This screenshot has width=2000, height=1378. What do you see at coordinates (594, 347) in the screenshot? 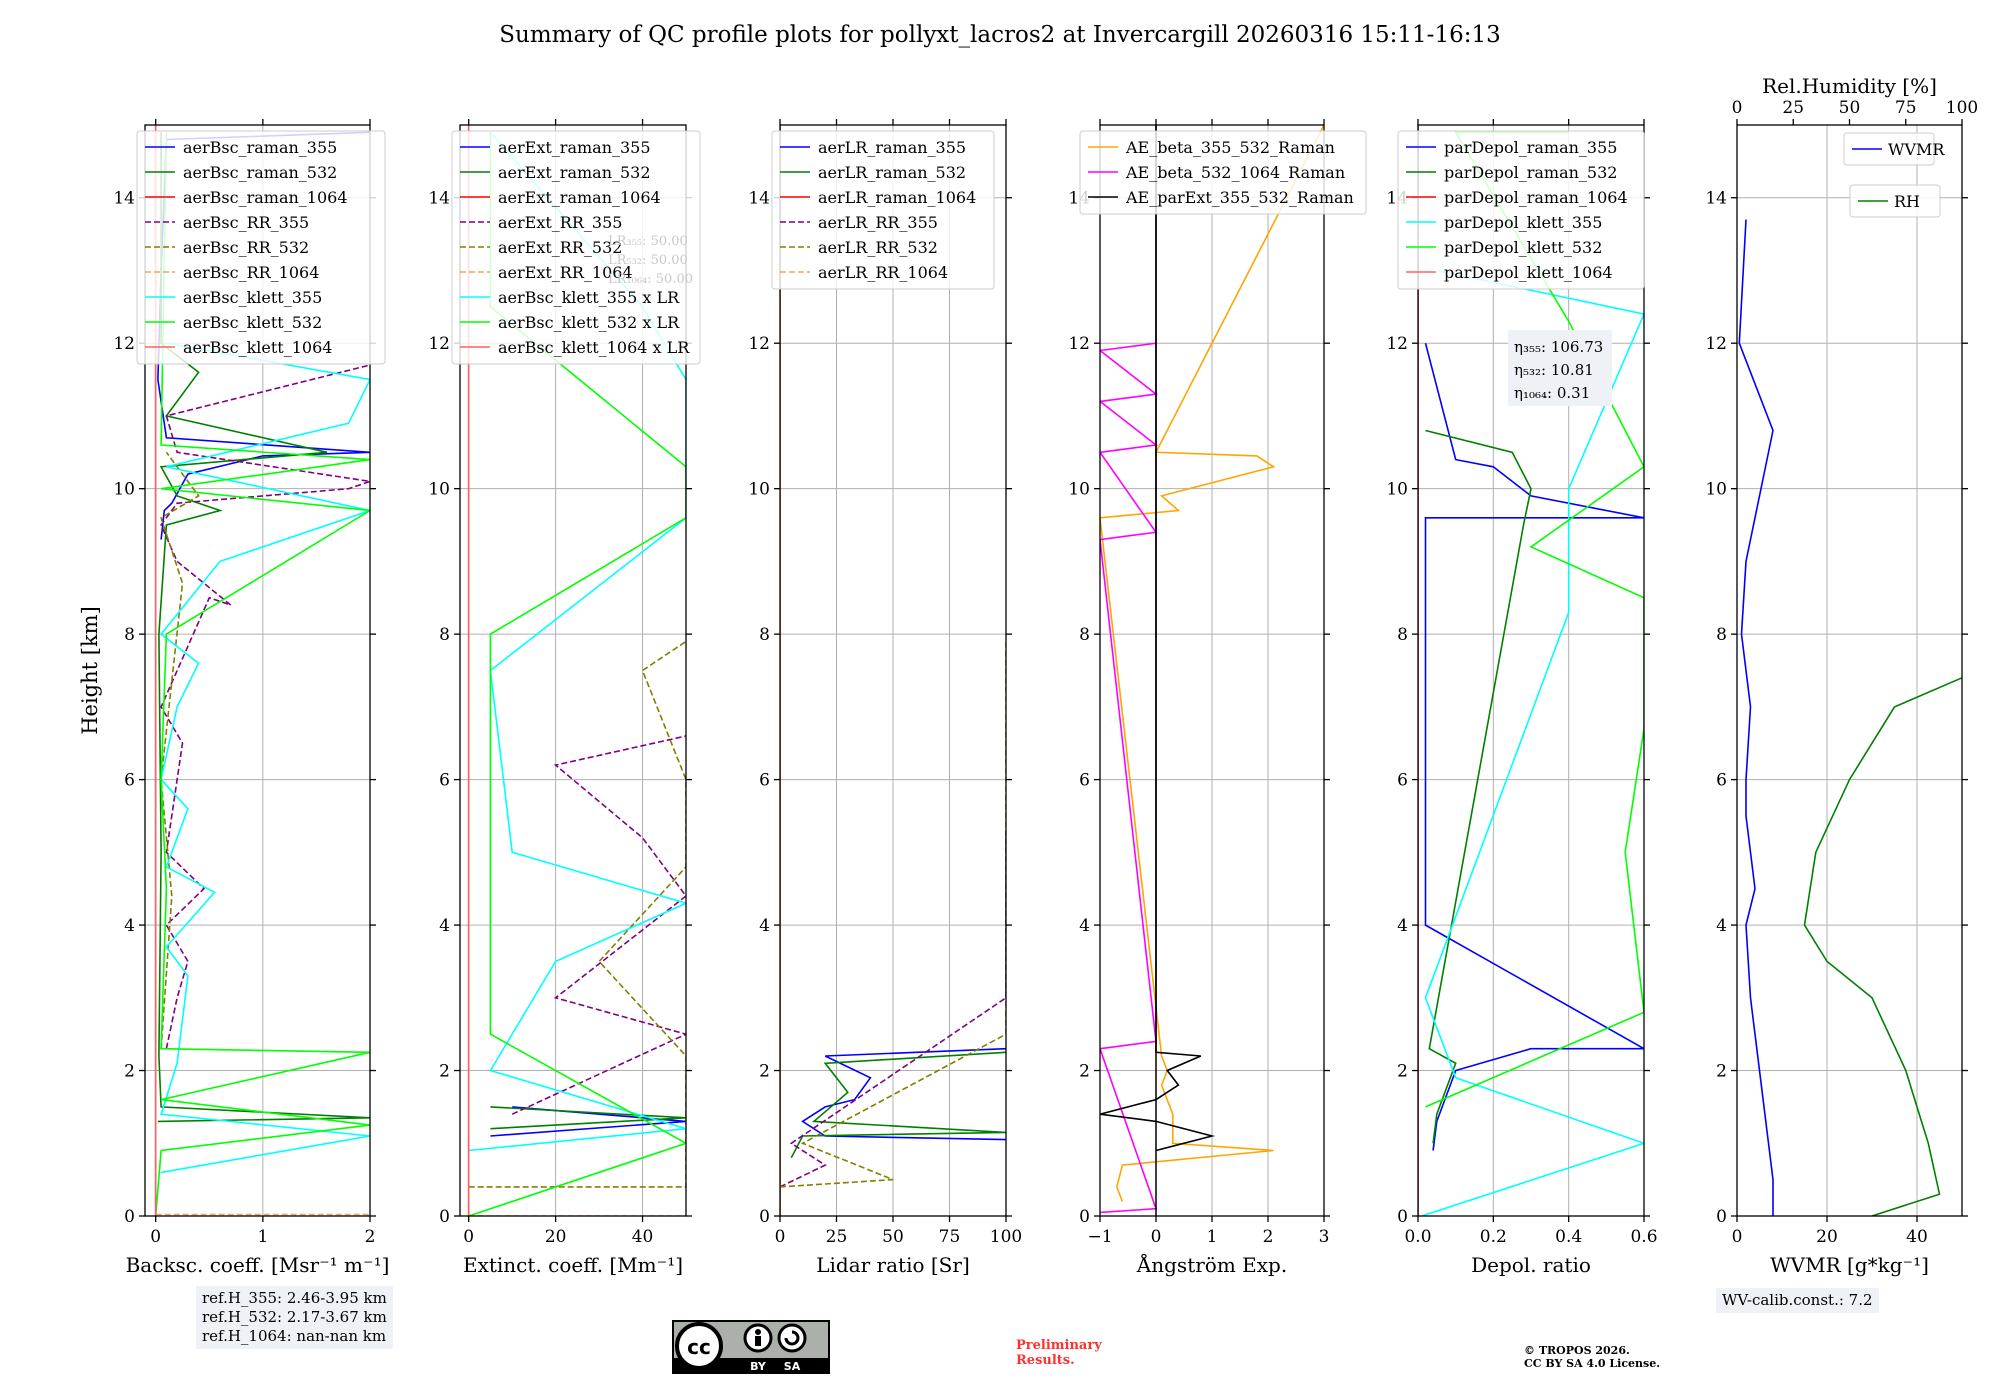
I see `legend-label: aerBsc_klett_1064 x LR` at bounding box center [594, 347].